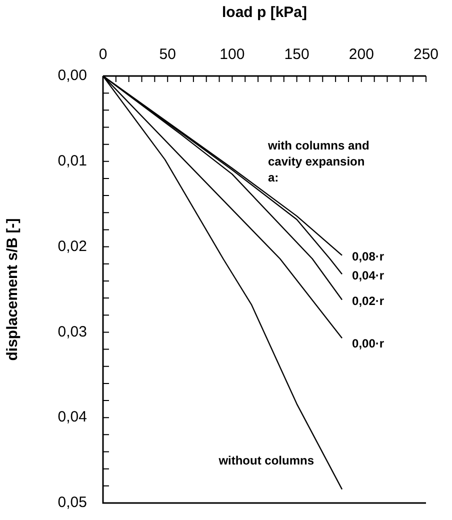  Describe the element at coordinates (72, 417) in the screenshot. I see `y-tick-label: 0,04` at that location.